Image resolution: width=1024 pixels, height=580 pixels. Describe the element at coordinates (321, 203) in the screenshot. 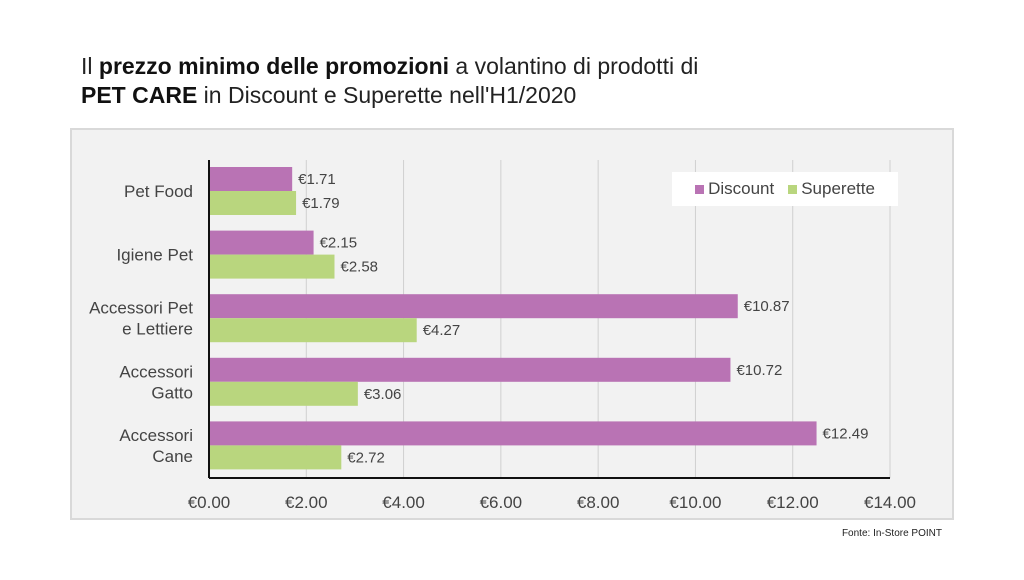

I see `data-label: €1.79` at that location.